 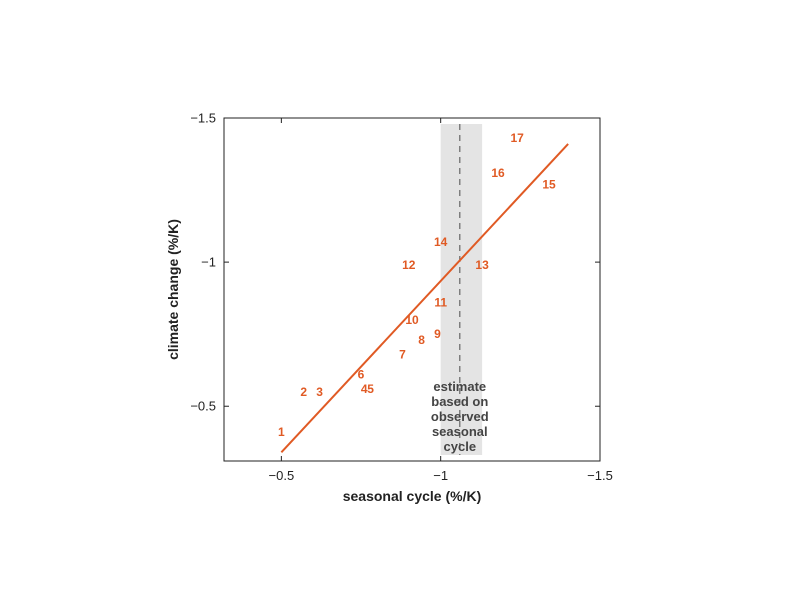 I want to click on data-point-label: 8, so click(x=421, y=340).